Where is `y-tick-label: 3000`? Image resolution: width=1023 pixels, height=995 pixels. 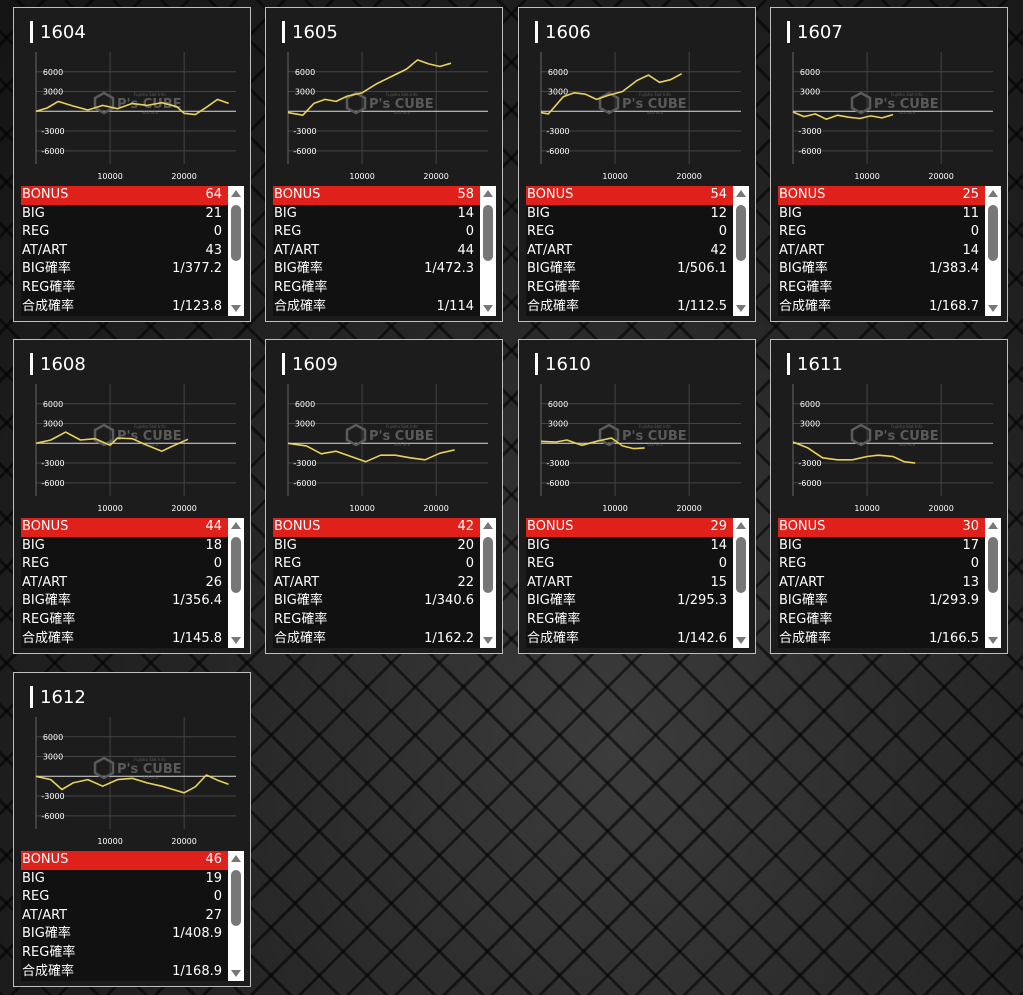
y-tick-label: 3000 is located at coordinates (810, 424).